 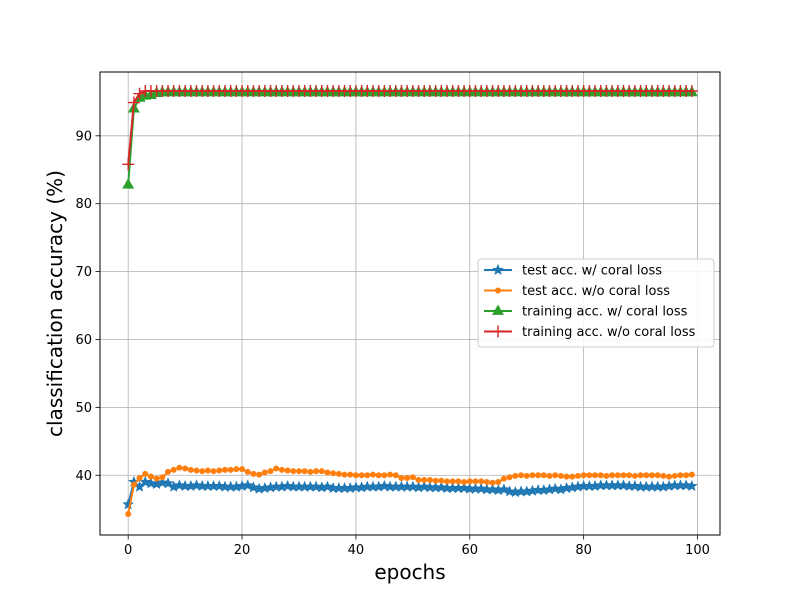 I want to click on legend-item: training acc. w/o coral loss, so click(x=590, y=332).